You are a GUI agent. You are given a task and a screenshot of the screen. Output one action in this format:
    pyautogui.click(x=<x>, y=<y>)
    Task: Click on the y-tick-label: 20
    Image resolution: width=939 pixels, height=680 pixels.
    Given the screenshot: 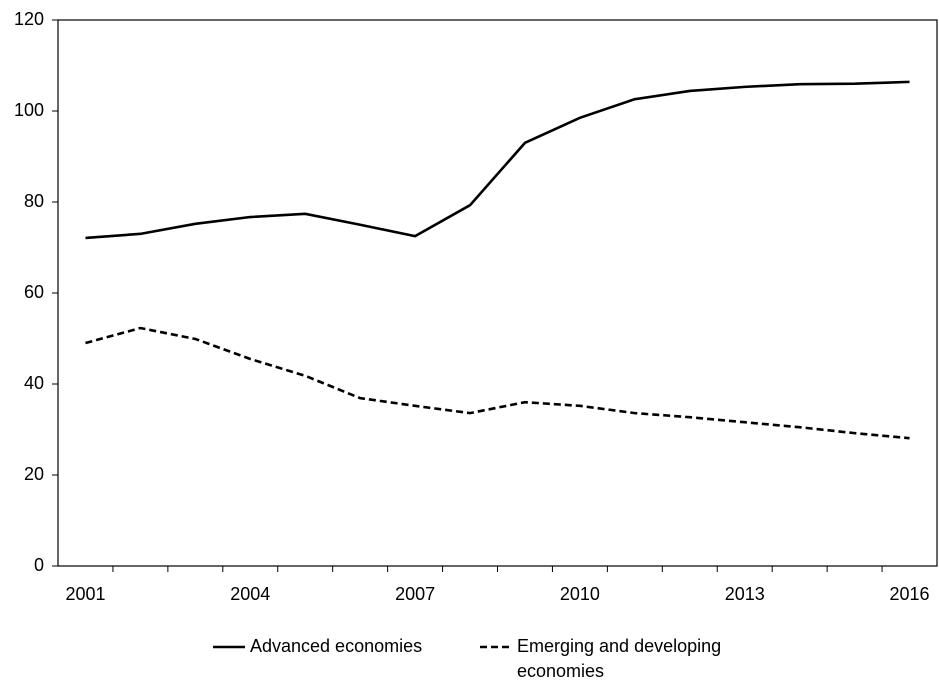 What is the action you would take?
    pyautogui.click(x=34, y=474)
    